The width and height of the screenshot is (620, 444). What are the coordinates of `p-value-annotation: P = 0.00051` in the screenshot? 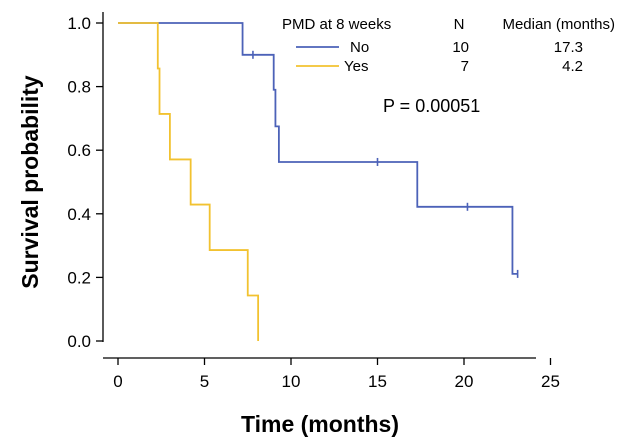 It's located at (431, 106).